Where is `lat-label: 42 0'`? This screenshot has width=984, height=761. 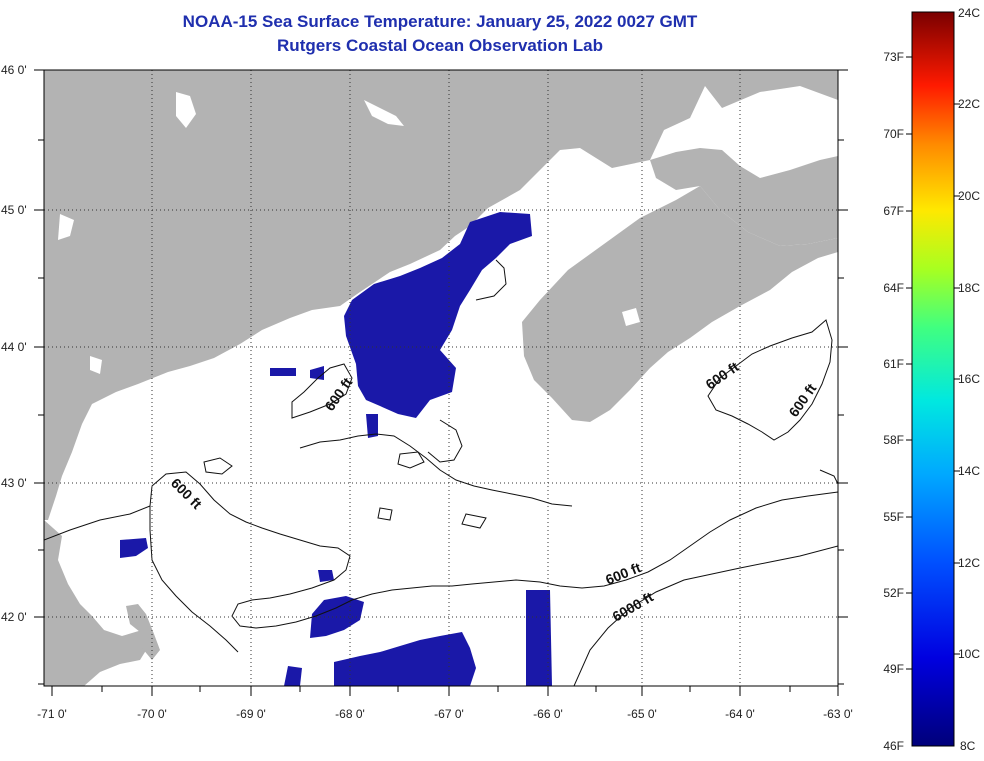 lat-label: 42 0' is located at coordinates (14, 617).